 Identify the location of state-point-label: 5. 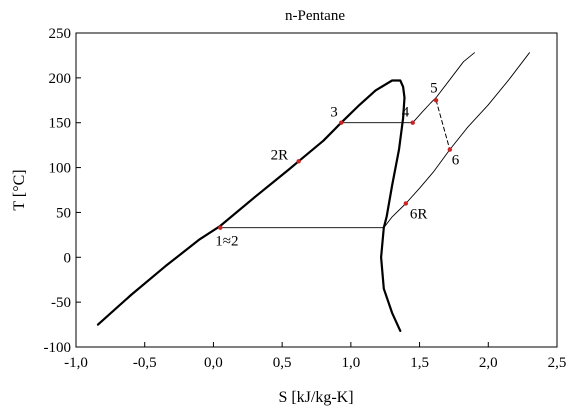
(434, 88).